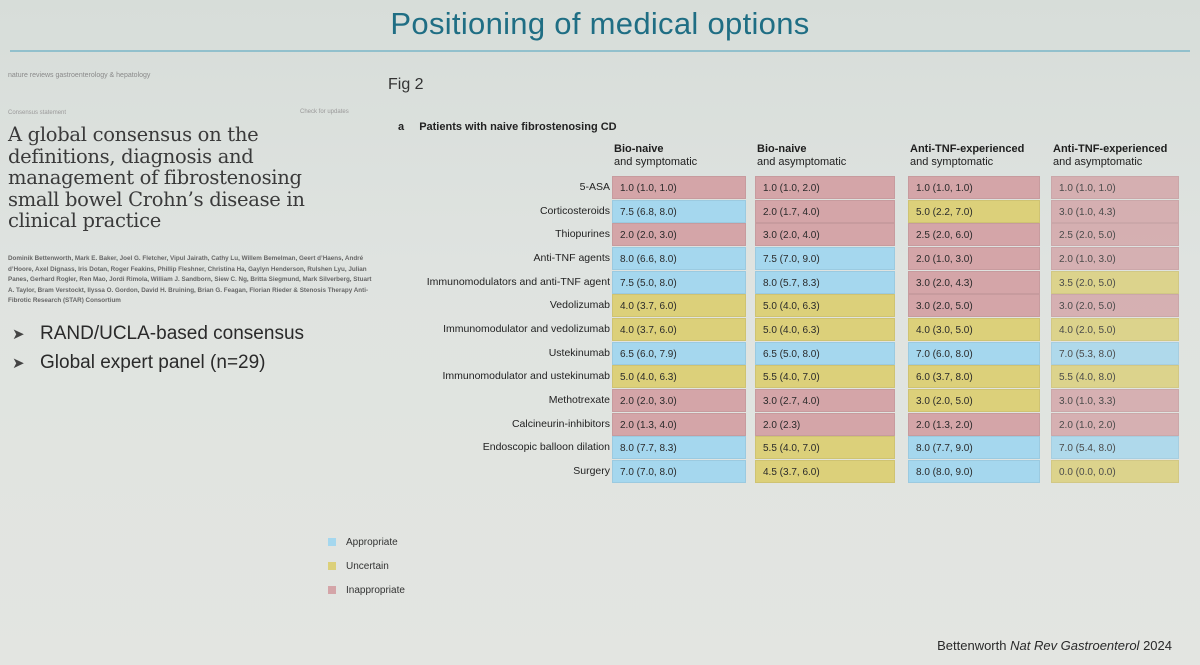  What do you see at coordinates (172, 333) in the screenshot?
I see `bullet-text: RAND/UCLA-based consensus` at bounding box center [172, 333].